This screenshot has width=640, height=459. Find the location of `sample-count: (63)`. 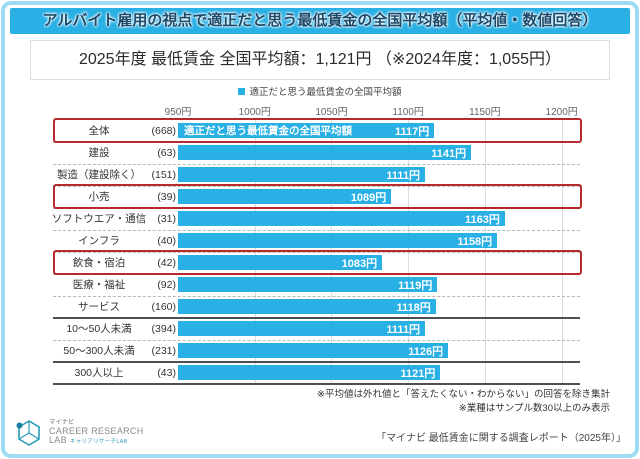

sample-count: (63) is located at coordinates (166, 153).